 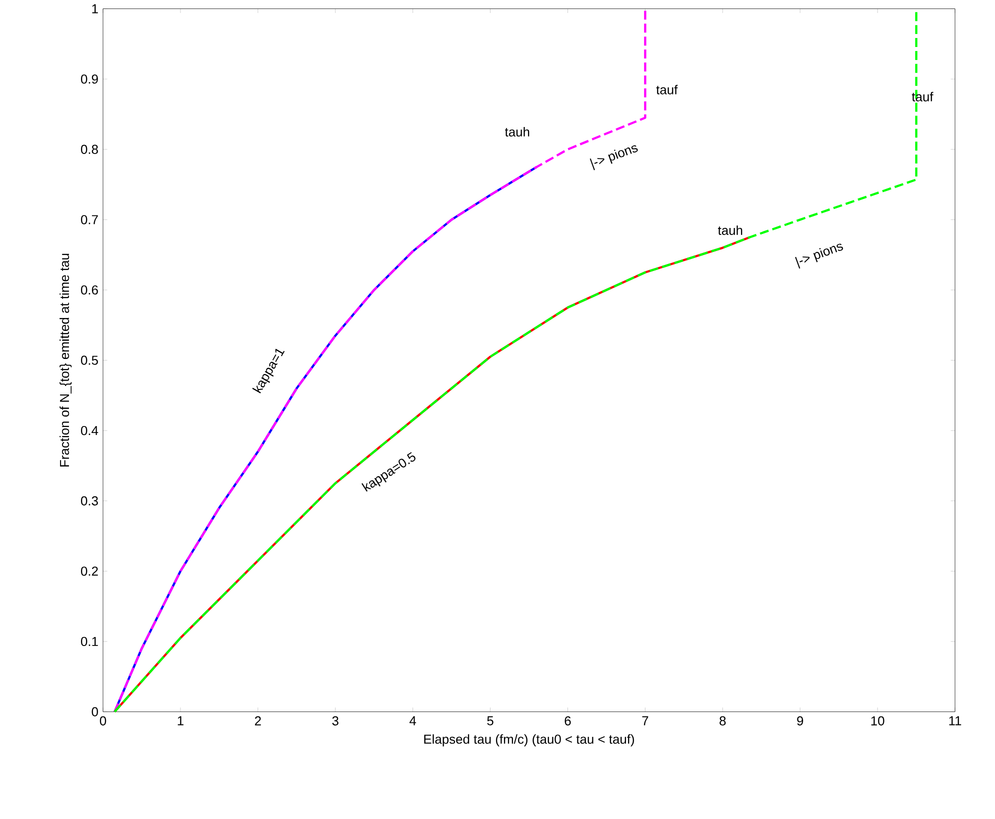 What do you see at coordinates (89, 431) in the screenshot?
I see `y-tick-label: 0.4` at bounding box center [89, 431].